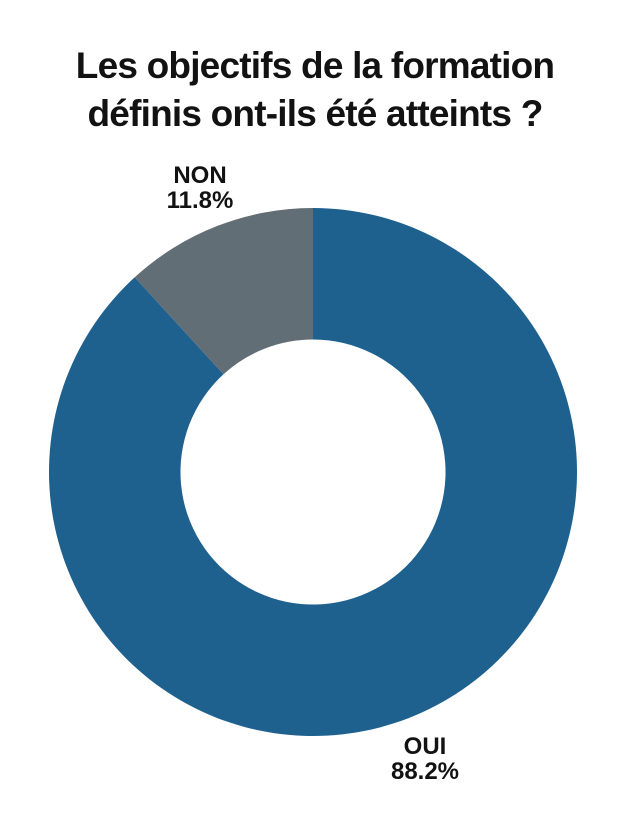  I want to click on slice-label-non-percent: 11.8%, so click(200, 200).